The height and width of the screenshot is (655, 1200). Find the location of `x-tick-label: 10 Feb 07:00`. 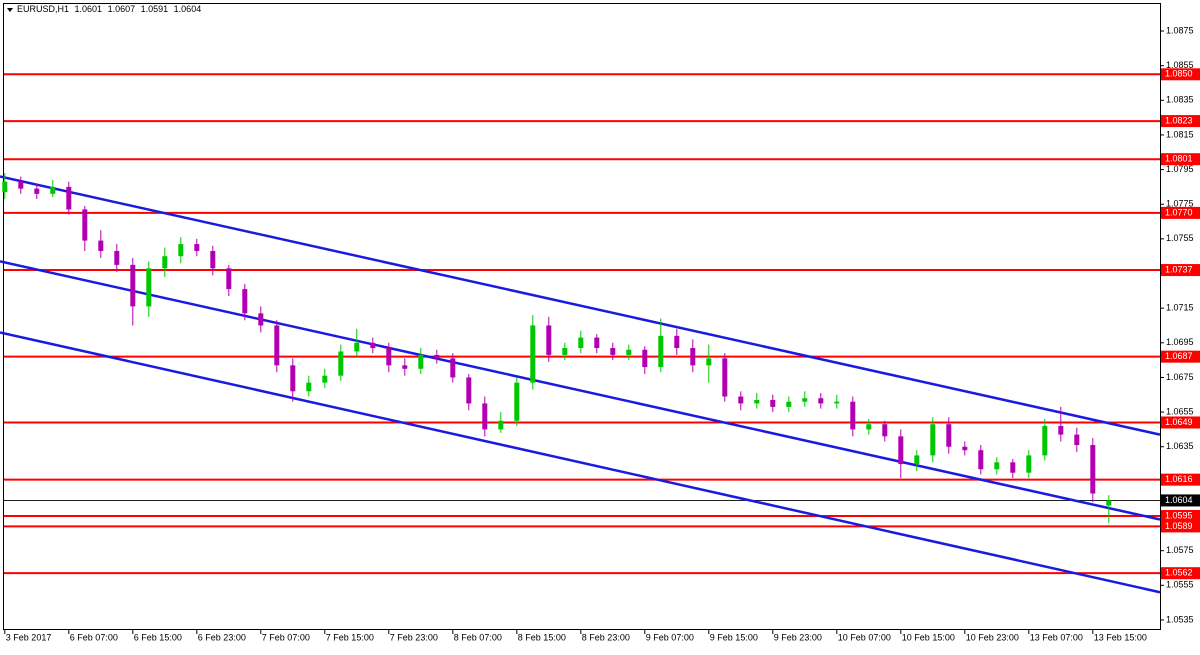

x-tick-label: 10 Feb 07:00 is located at coordinates (864, 637).